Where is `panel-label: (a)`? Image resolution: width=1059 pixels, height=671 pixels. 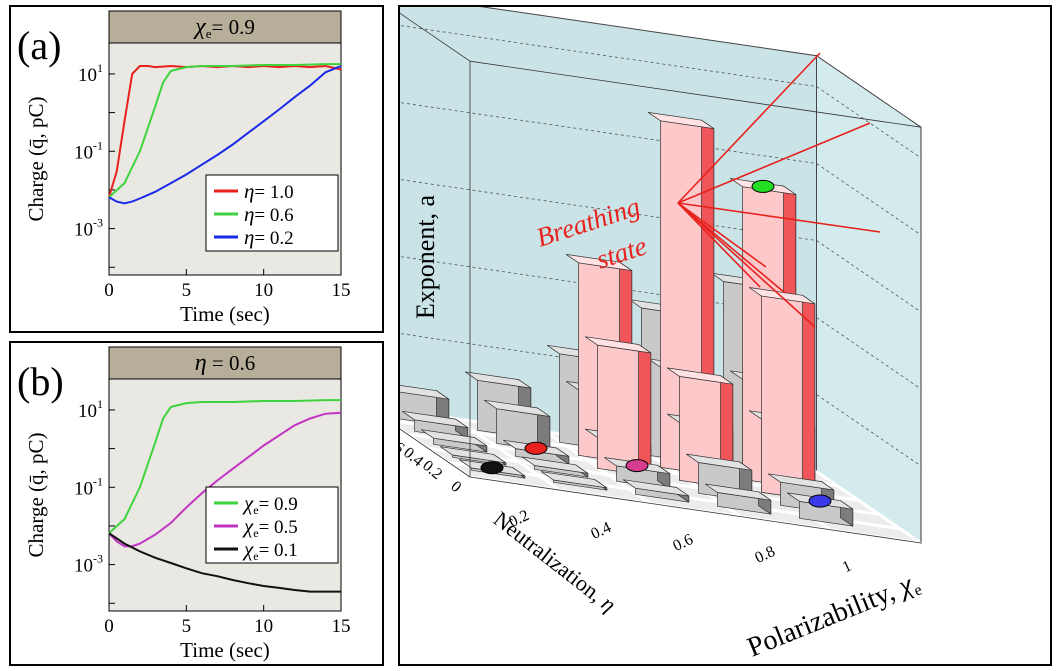 panel-label: (a) is located at coordinates (39, 45).